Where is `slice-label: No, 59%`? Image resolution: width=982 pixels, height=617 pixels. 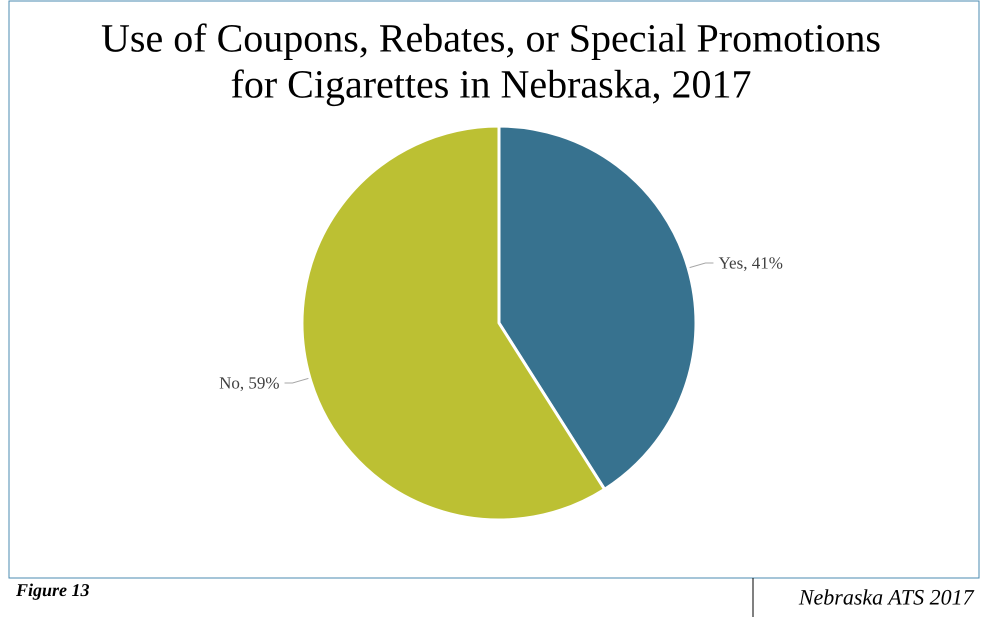
slice-label: No, 59% is located at coordinates (249, 382).